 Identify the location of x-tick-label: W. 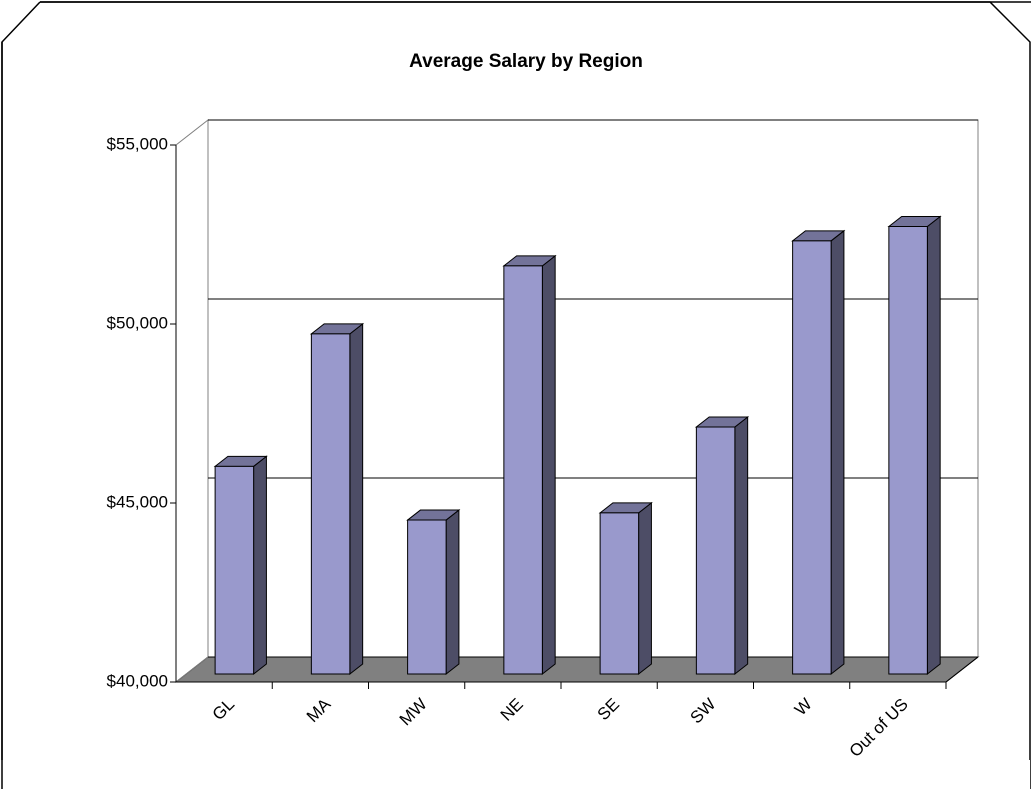
(803, 707).